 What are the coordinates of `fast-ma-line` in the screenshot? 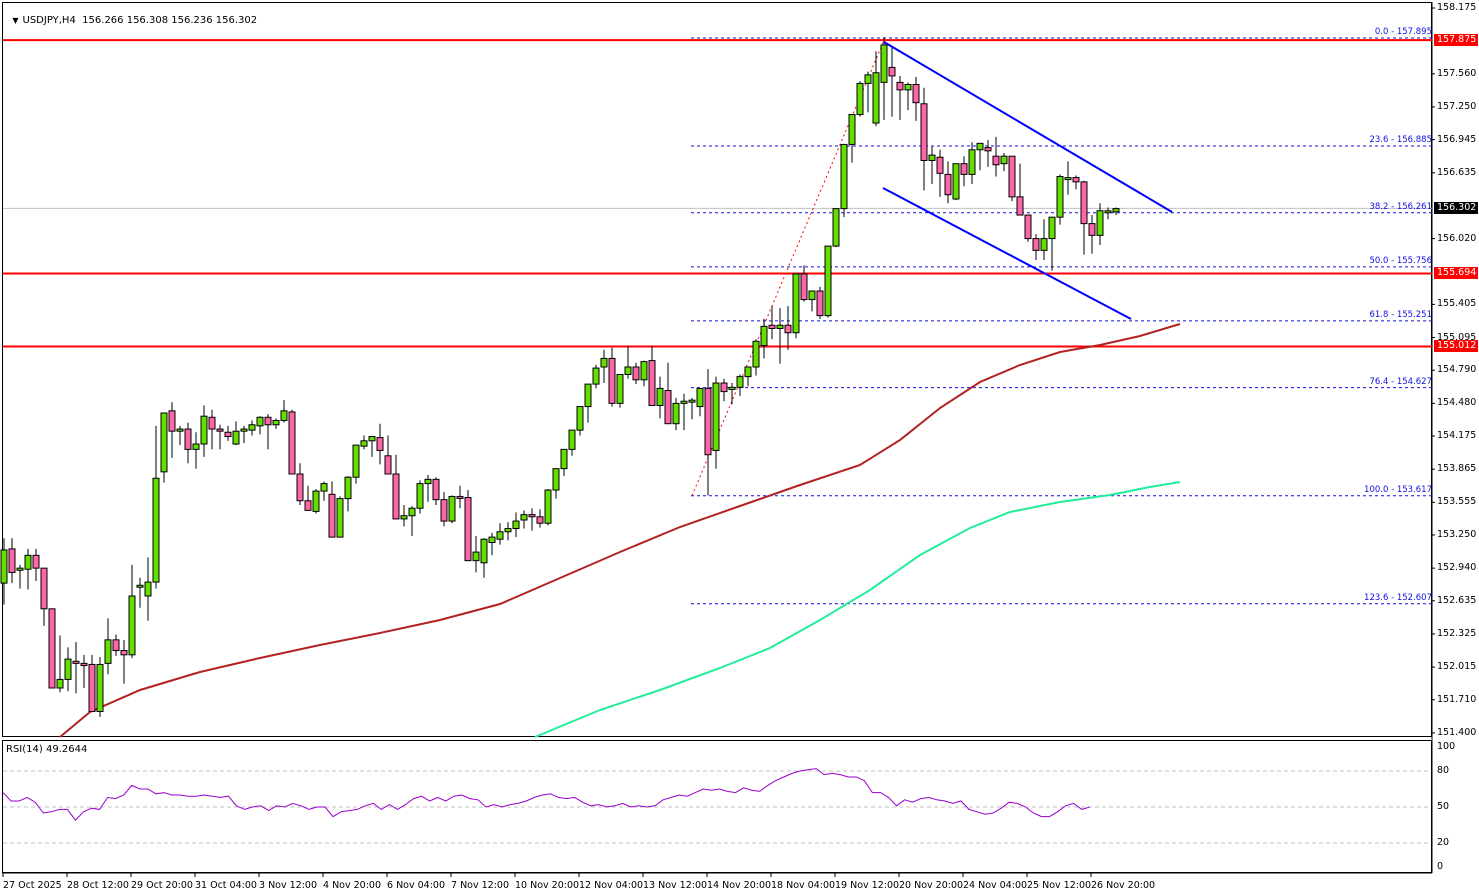 It's located at (857, 609).